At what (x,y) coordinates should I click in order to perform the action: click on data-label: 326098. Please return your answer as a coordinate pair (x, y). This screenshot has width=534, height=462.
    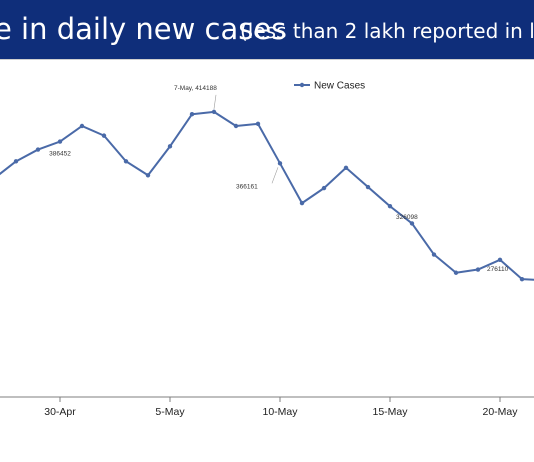
    Looking at the image, I should click on (407, 217).